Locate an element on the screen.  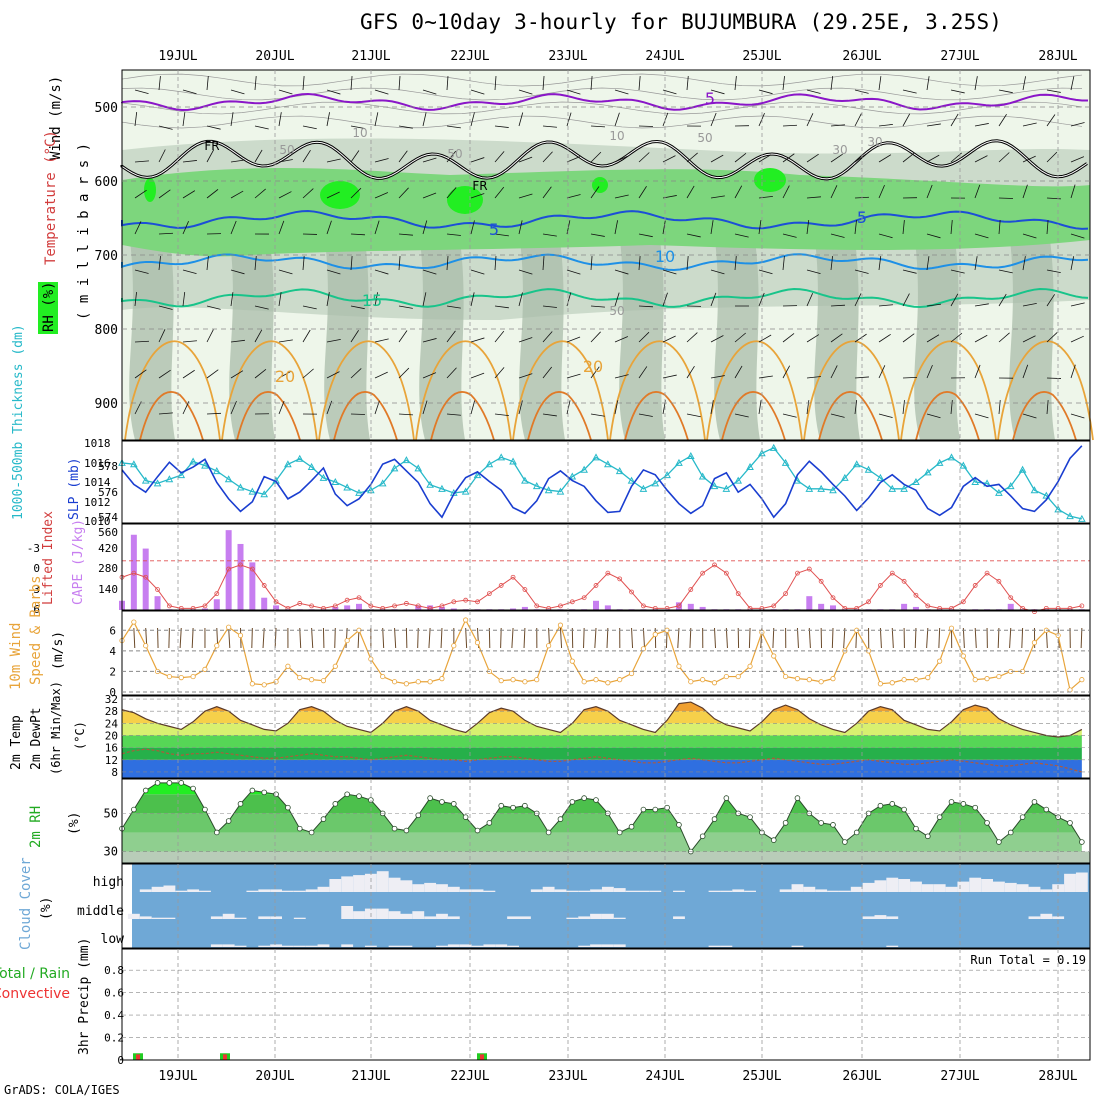
cape-ytick: 140 is located at coordinates (108, 589).